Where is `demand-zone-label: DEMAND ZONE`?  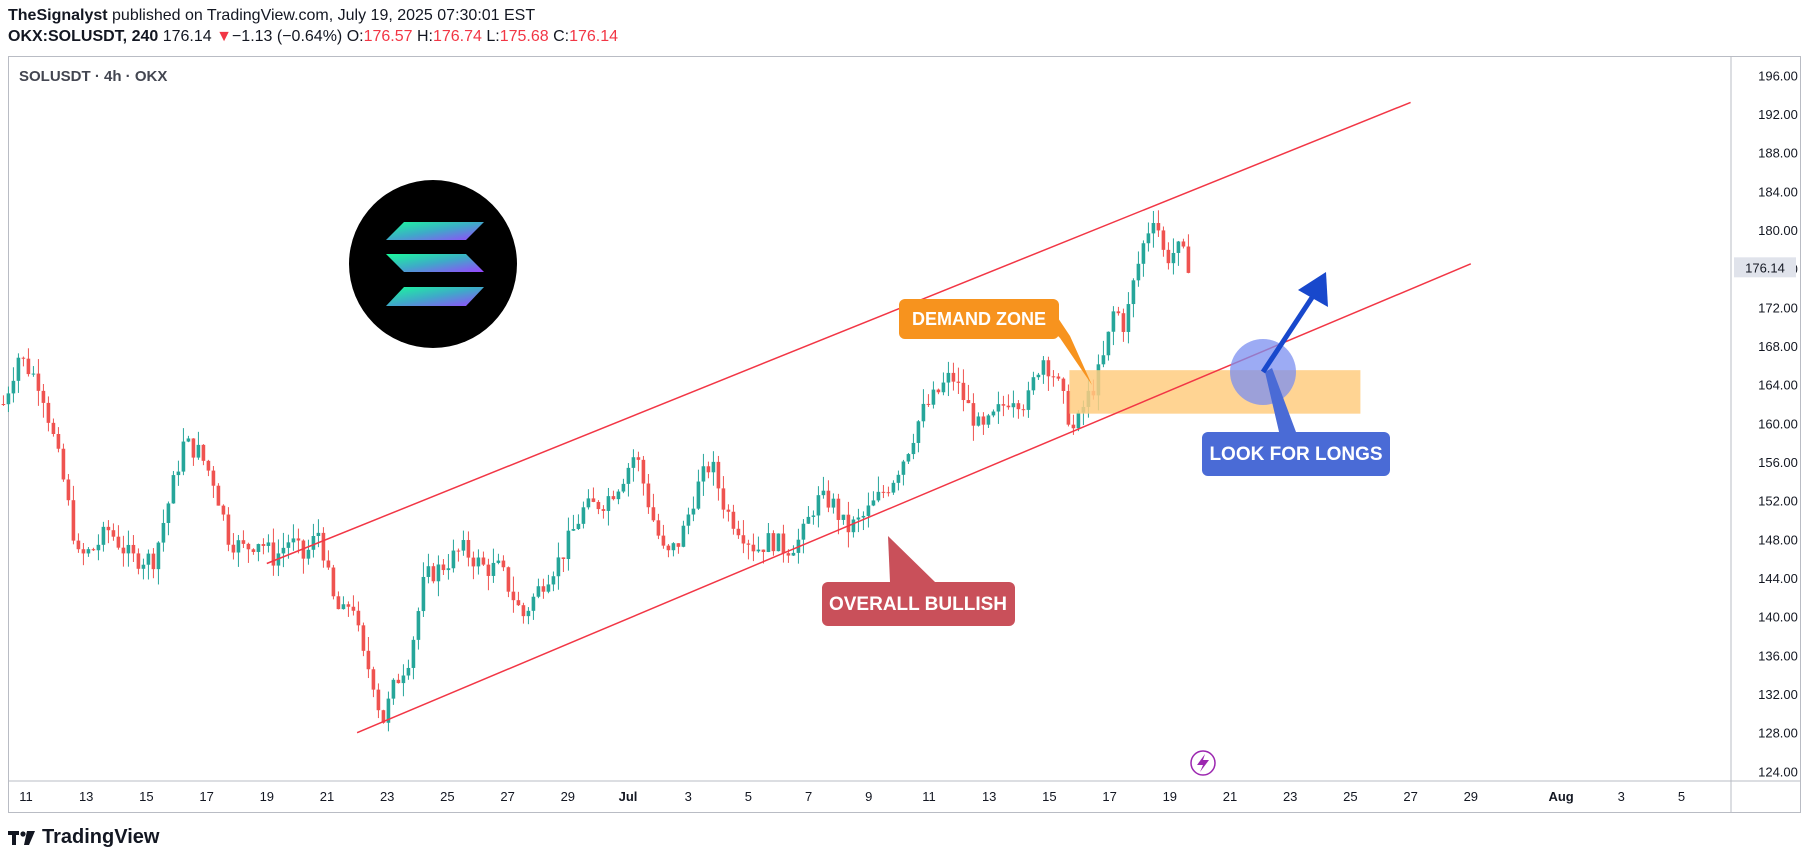
demand-zone-label: DEMAND ZONE is located at coordinates (979, 319).